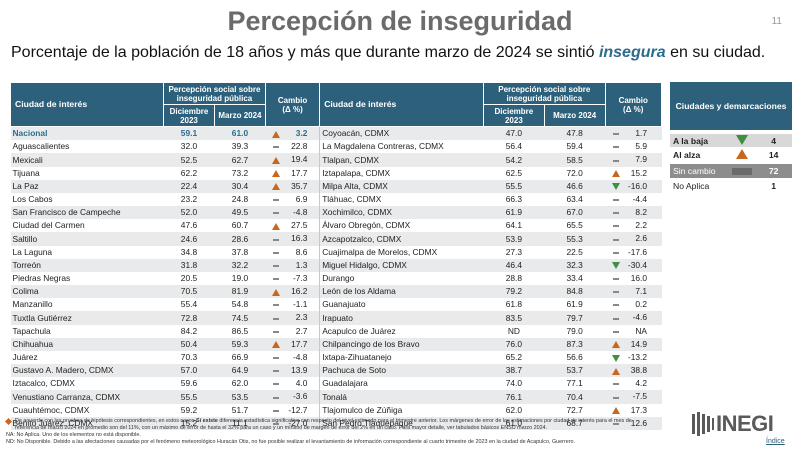 This screenshot has width=800, height=451. I want to click on change-value: 17.3, so click(639, 409).